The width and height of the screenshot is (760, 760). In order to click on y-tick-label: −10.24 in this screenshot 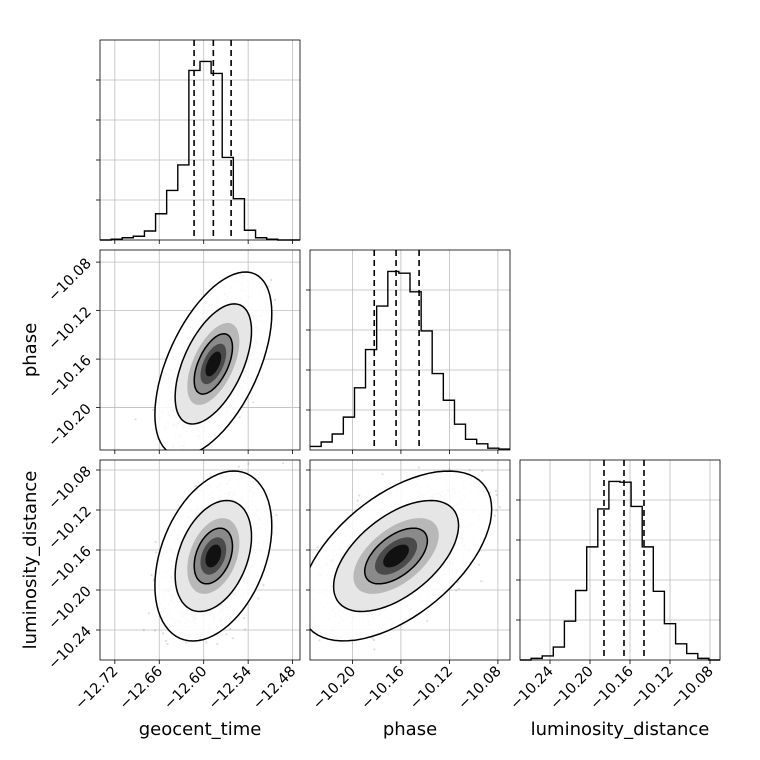, I will do `click(70, 648)`.